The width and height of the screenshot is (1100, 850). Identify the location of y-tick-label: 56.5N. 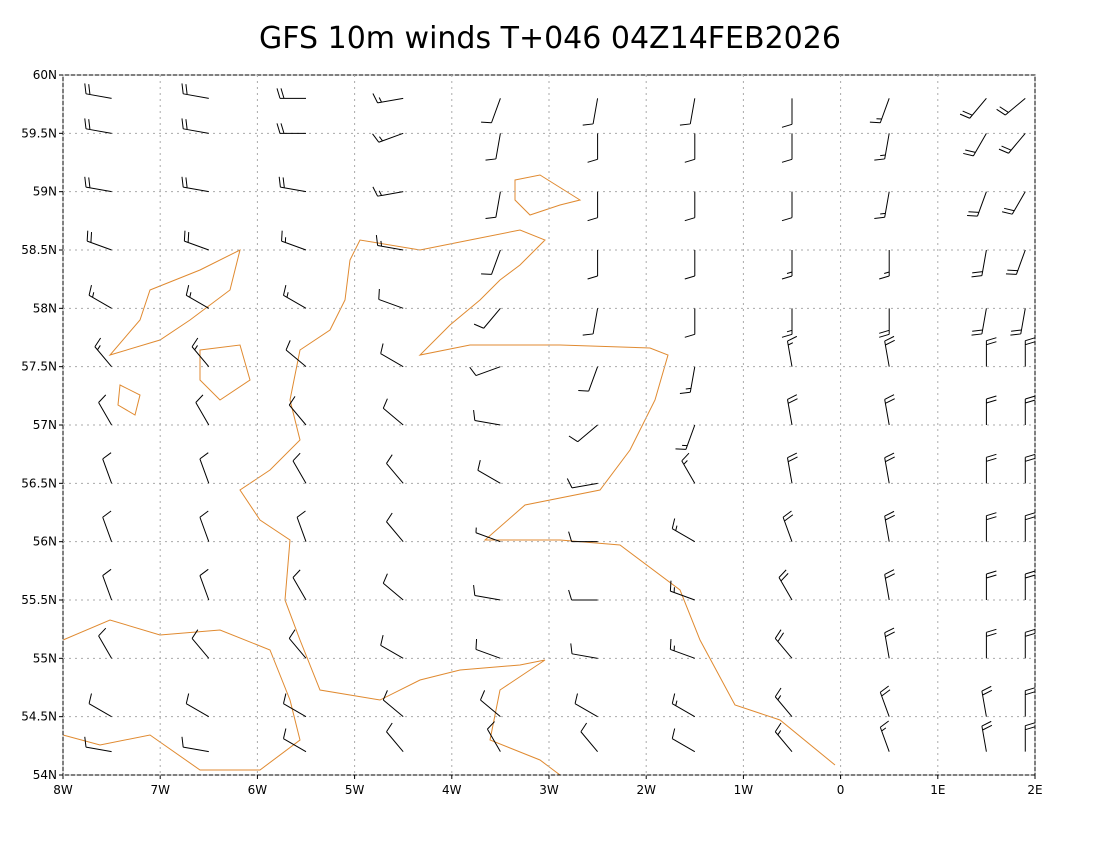
(39, 483).